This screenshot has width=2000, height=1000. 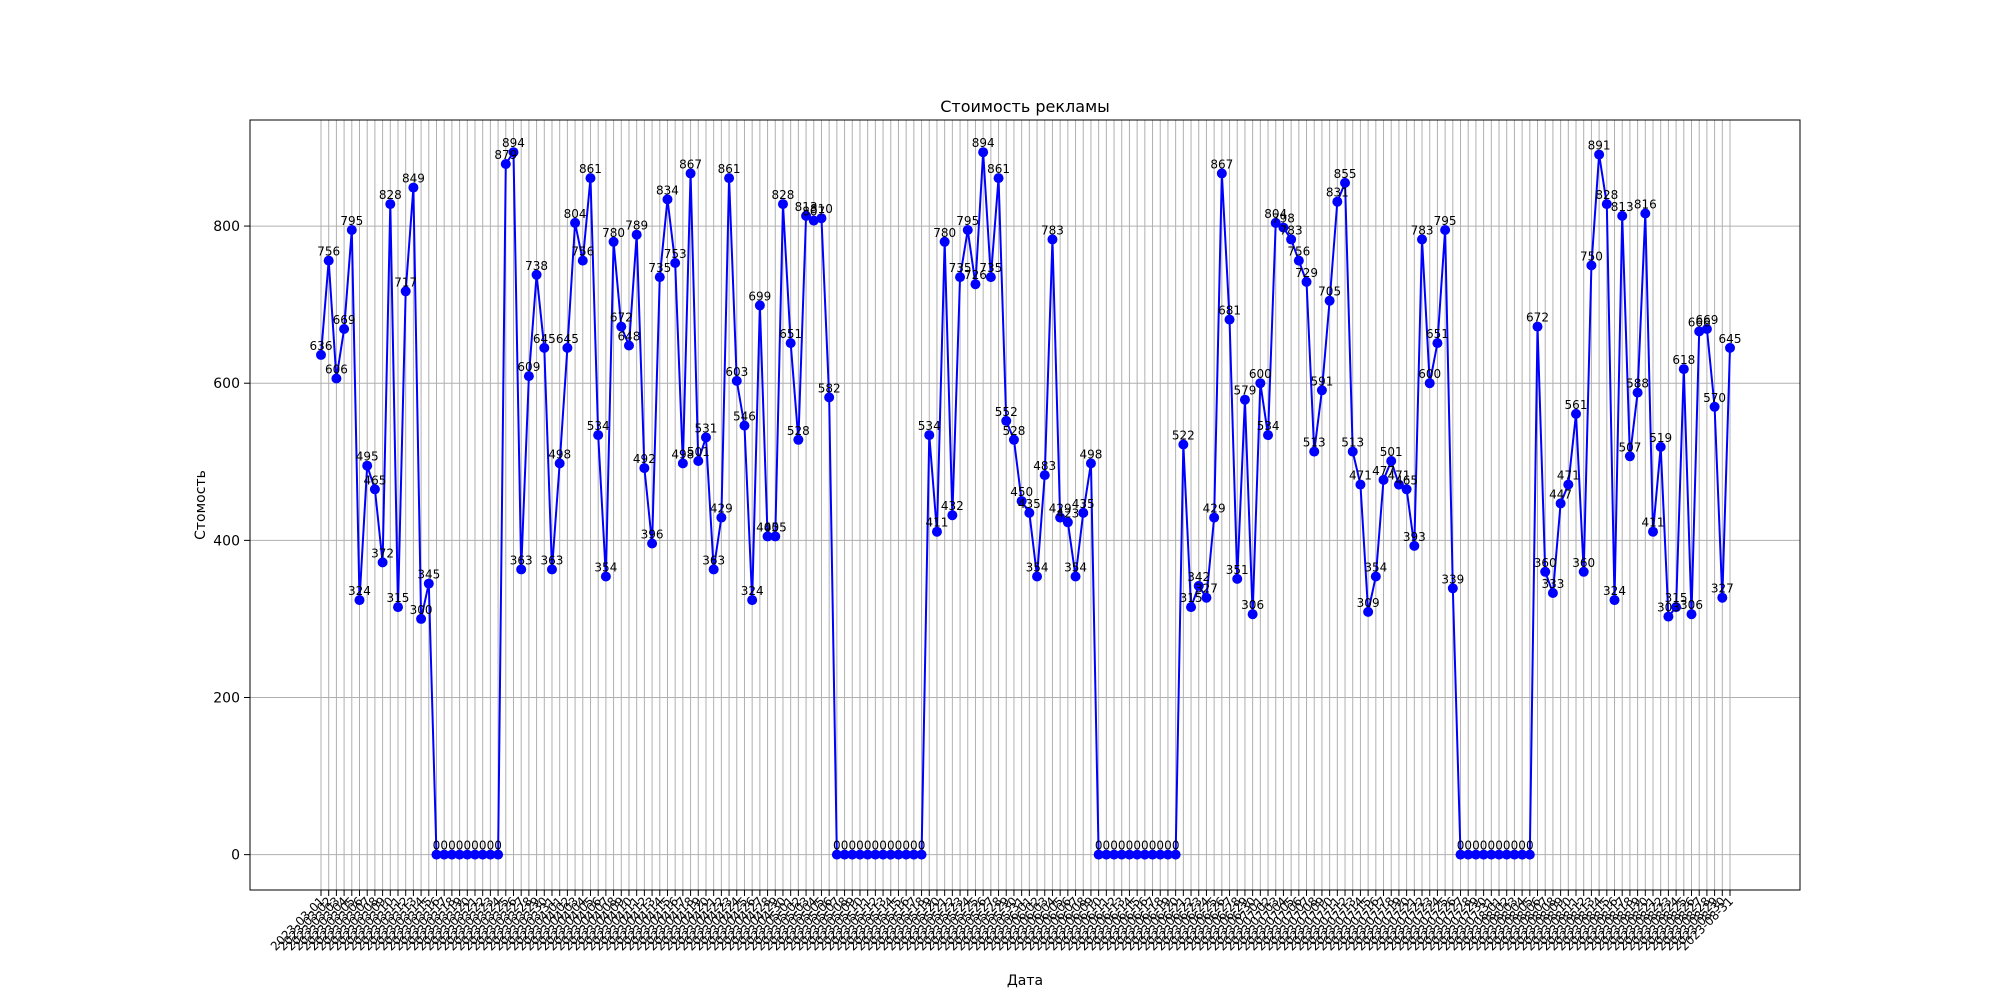 What do you see at coordinates (1329, 292) in the screenshot?
I see `data-label: 705` at bounding box center [1329, 292].